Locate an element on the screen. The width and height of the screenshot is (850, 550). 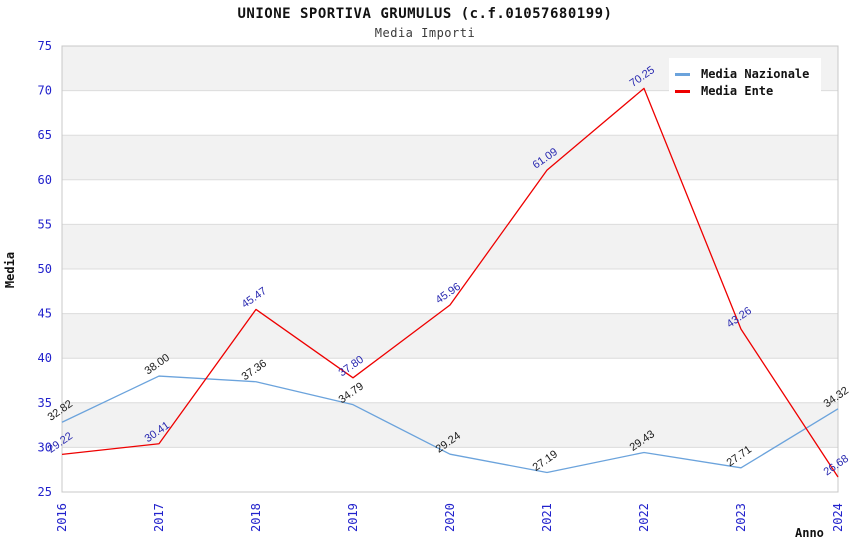
svg-text: 2024 is located at coordinates (838, 517).